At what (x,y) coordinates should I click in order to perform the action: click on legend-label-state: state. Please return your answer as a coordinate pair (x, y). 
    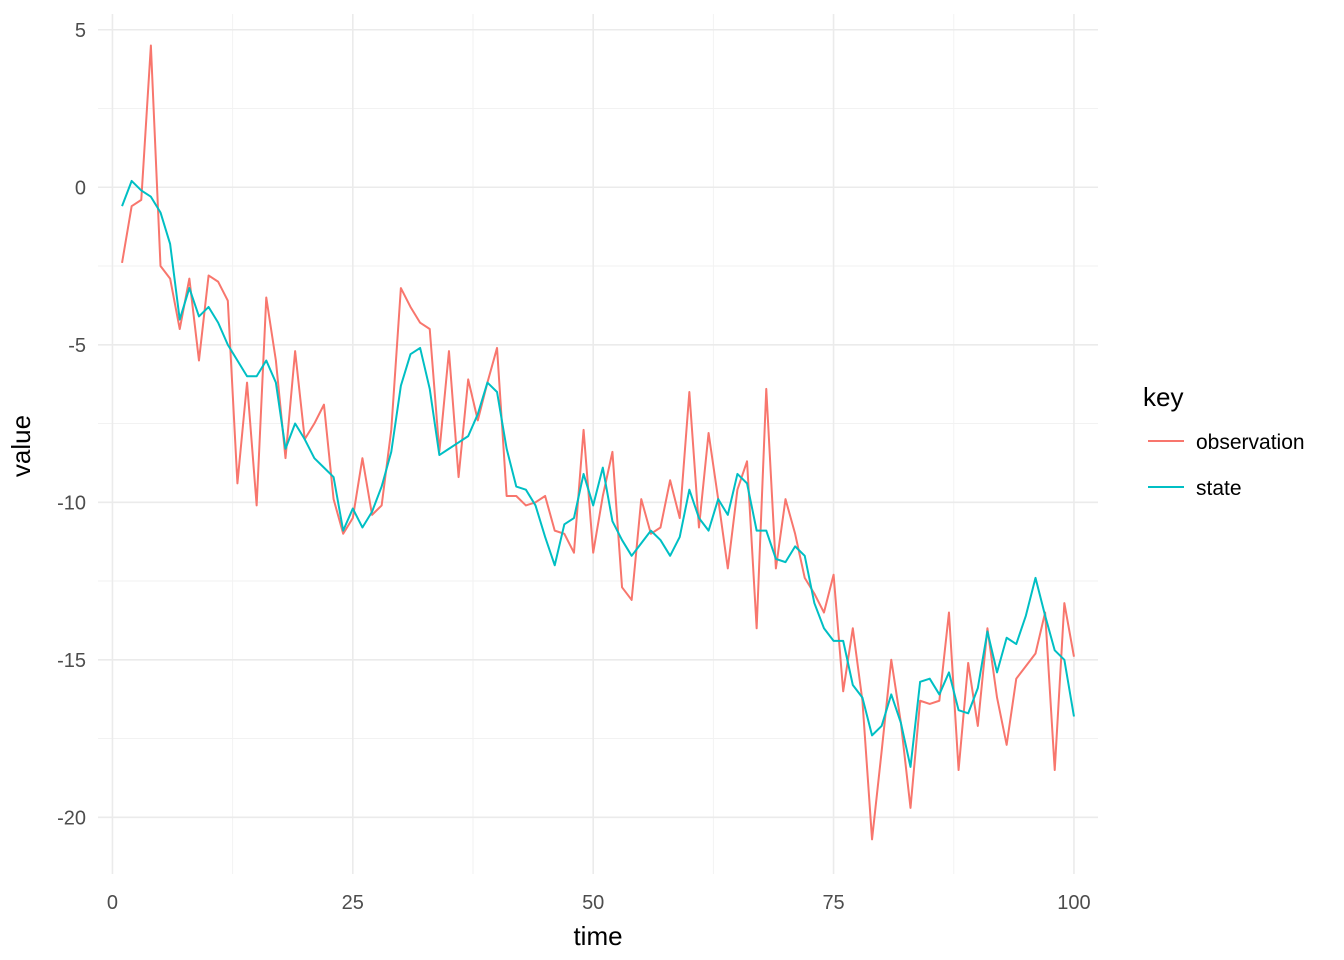
    Looking at the image, I should click on (1219, 488).